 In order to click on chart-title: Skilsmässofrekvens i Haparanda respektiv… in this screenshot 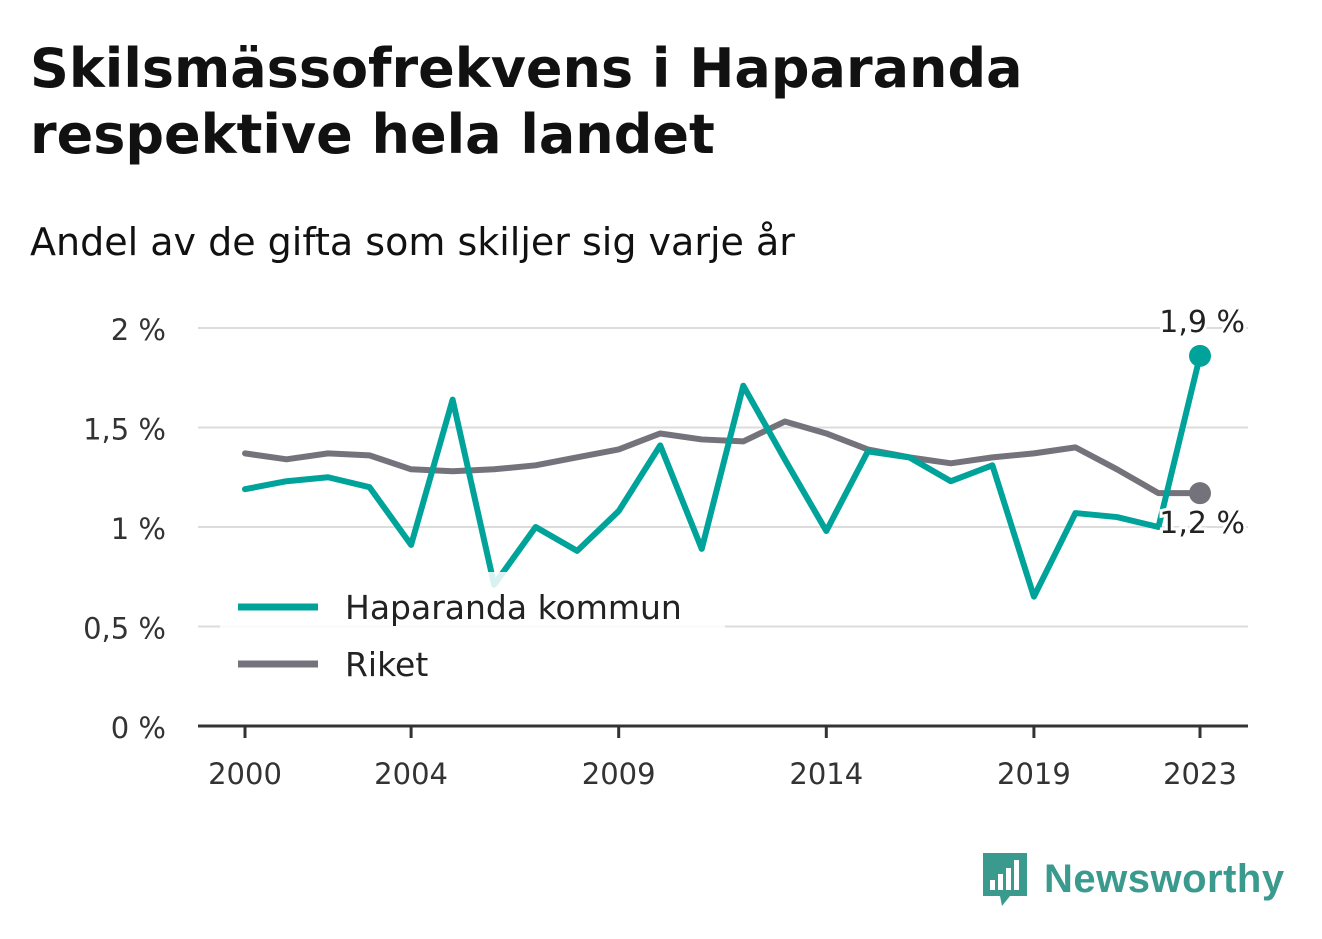, I will do `click(526, 101)`.